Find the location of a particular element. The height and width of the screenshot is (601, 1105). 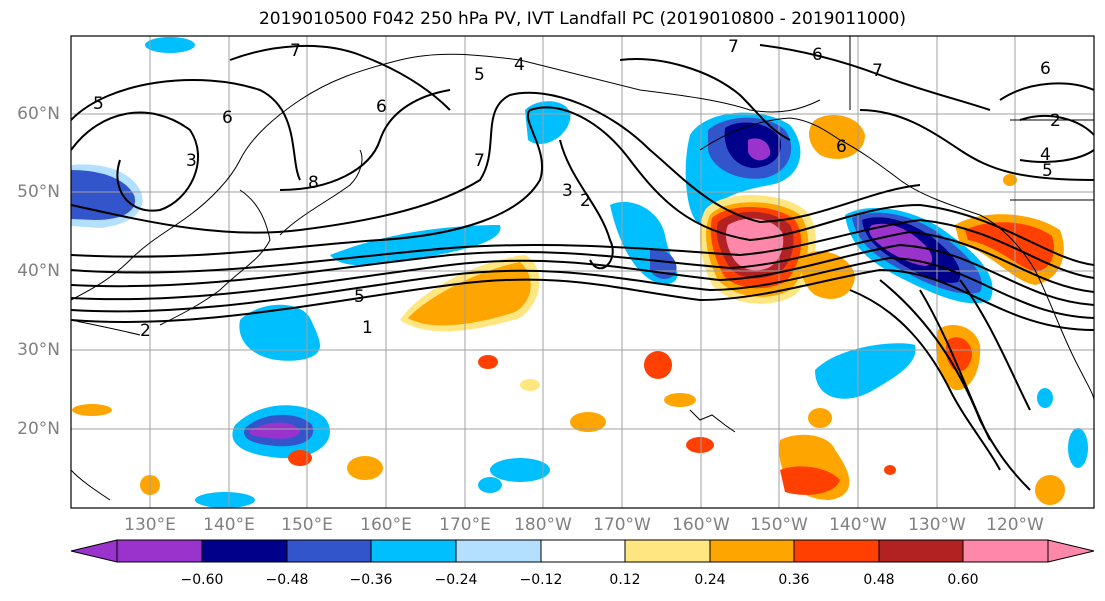

lon-label: 160°W is located at coordinates (701, 525).